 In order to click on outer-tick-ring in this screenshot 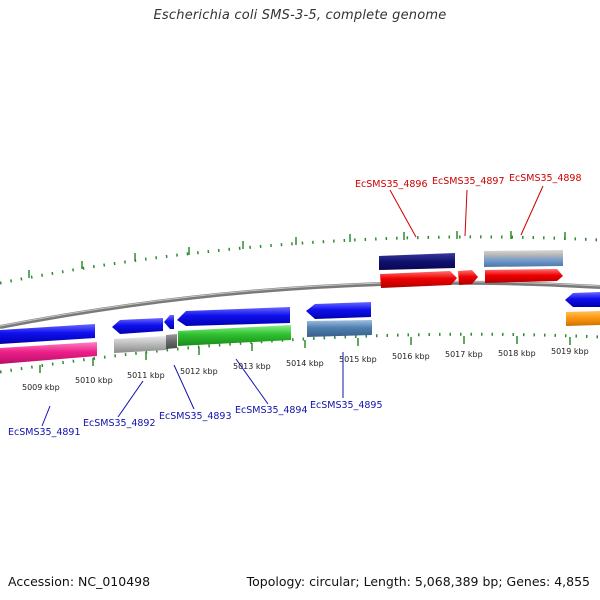, I will do `click(300, 260)`.